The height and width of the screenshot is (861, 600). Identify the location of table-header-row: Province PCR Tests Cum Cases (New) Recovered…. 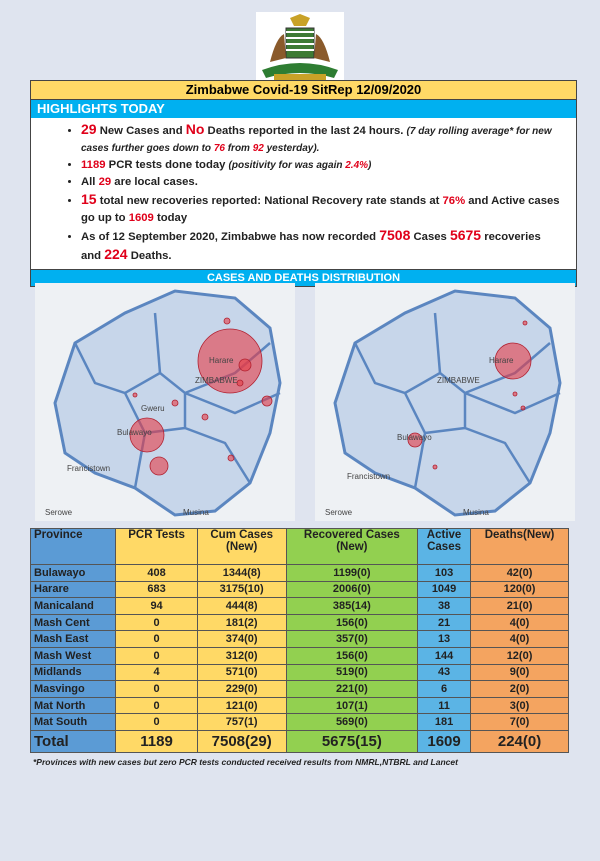
(299, 546).